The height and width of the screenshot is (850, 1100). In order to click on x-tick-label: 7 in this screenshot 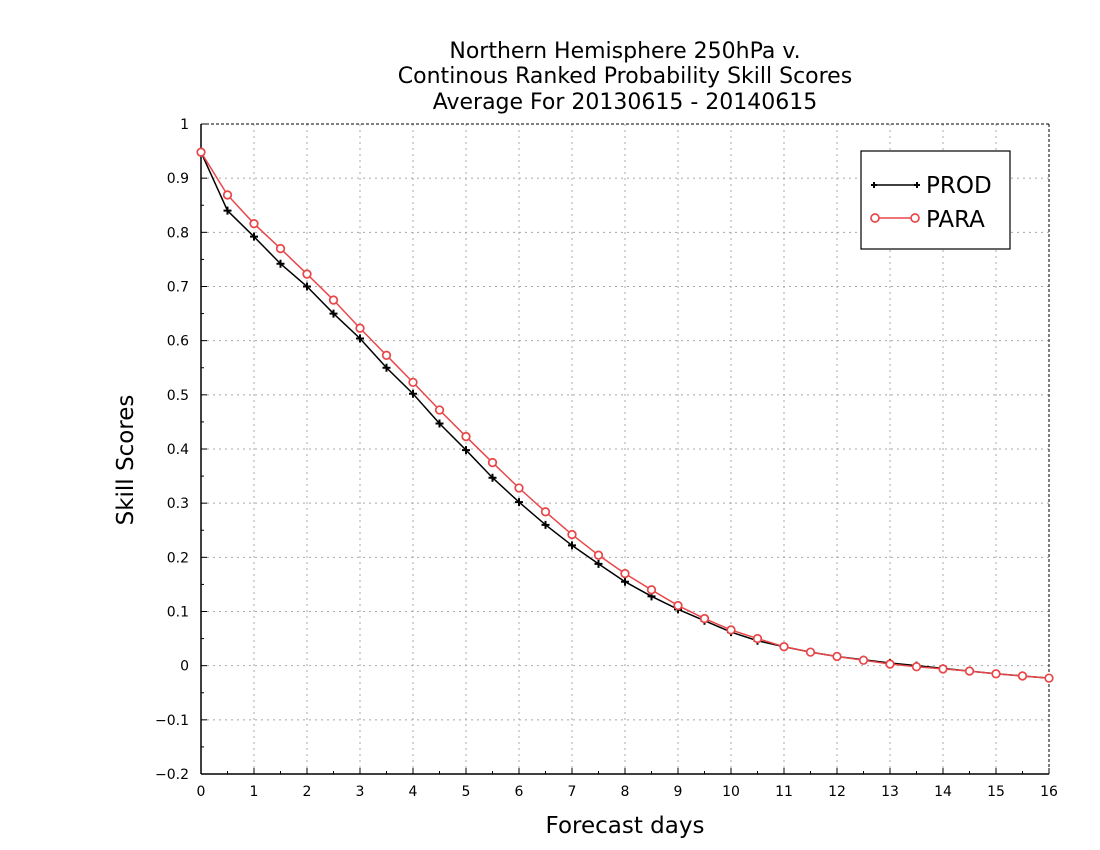, I will do `click(572, 792)`.